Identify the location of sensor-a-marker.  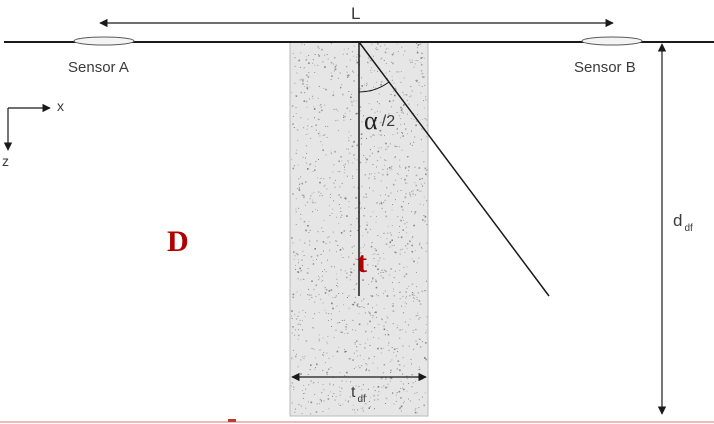
(104, 41).